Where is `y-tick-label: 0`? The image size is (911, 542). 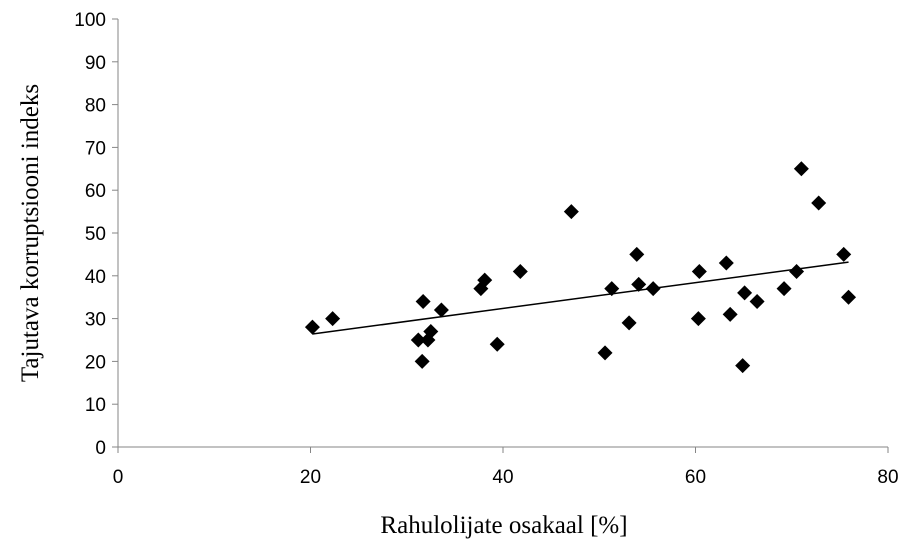
y-tick-label: 0 is located at coordinates (100, 448).